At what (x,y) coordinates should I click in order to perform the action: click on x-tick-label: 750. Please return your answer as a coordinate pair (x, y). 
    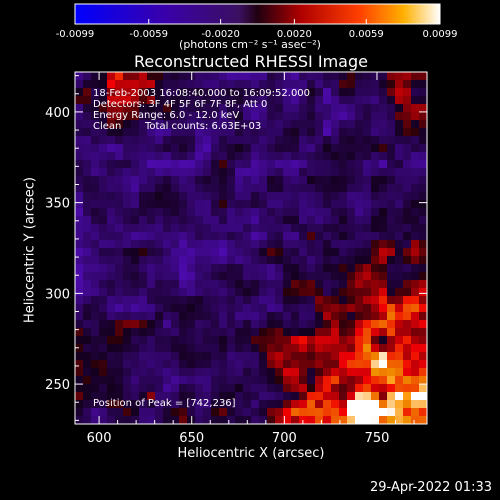
    Looking at the image, I should click on (377, 438).